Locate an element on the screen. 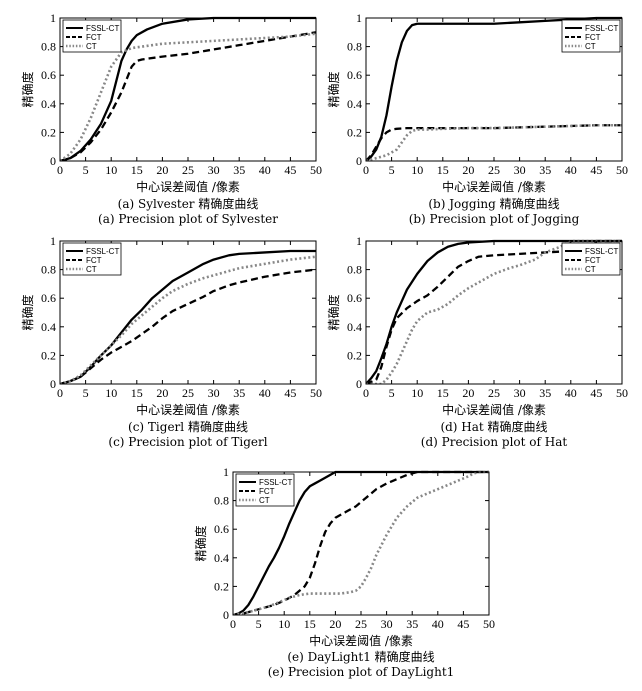 Image resolution: width=642 pixels, height=691 pixels. caption-cn: (b) Jogging 精确度曲线 is located at coordinates (493, 203).